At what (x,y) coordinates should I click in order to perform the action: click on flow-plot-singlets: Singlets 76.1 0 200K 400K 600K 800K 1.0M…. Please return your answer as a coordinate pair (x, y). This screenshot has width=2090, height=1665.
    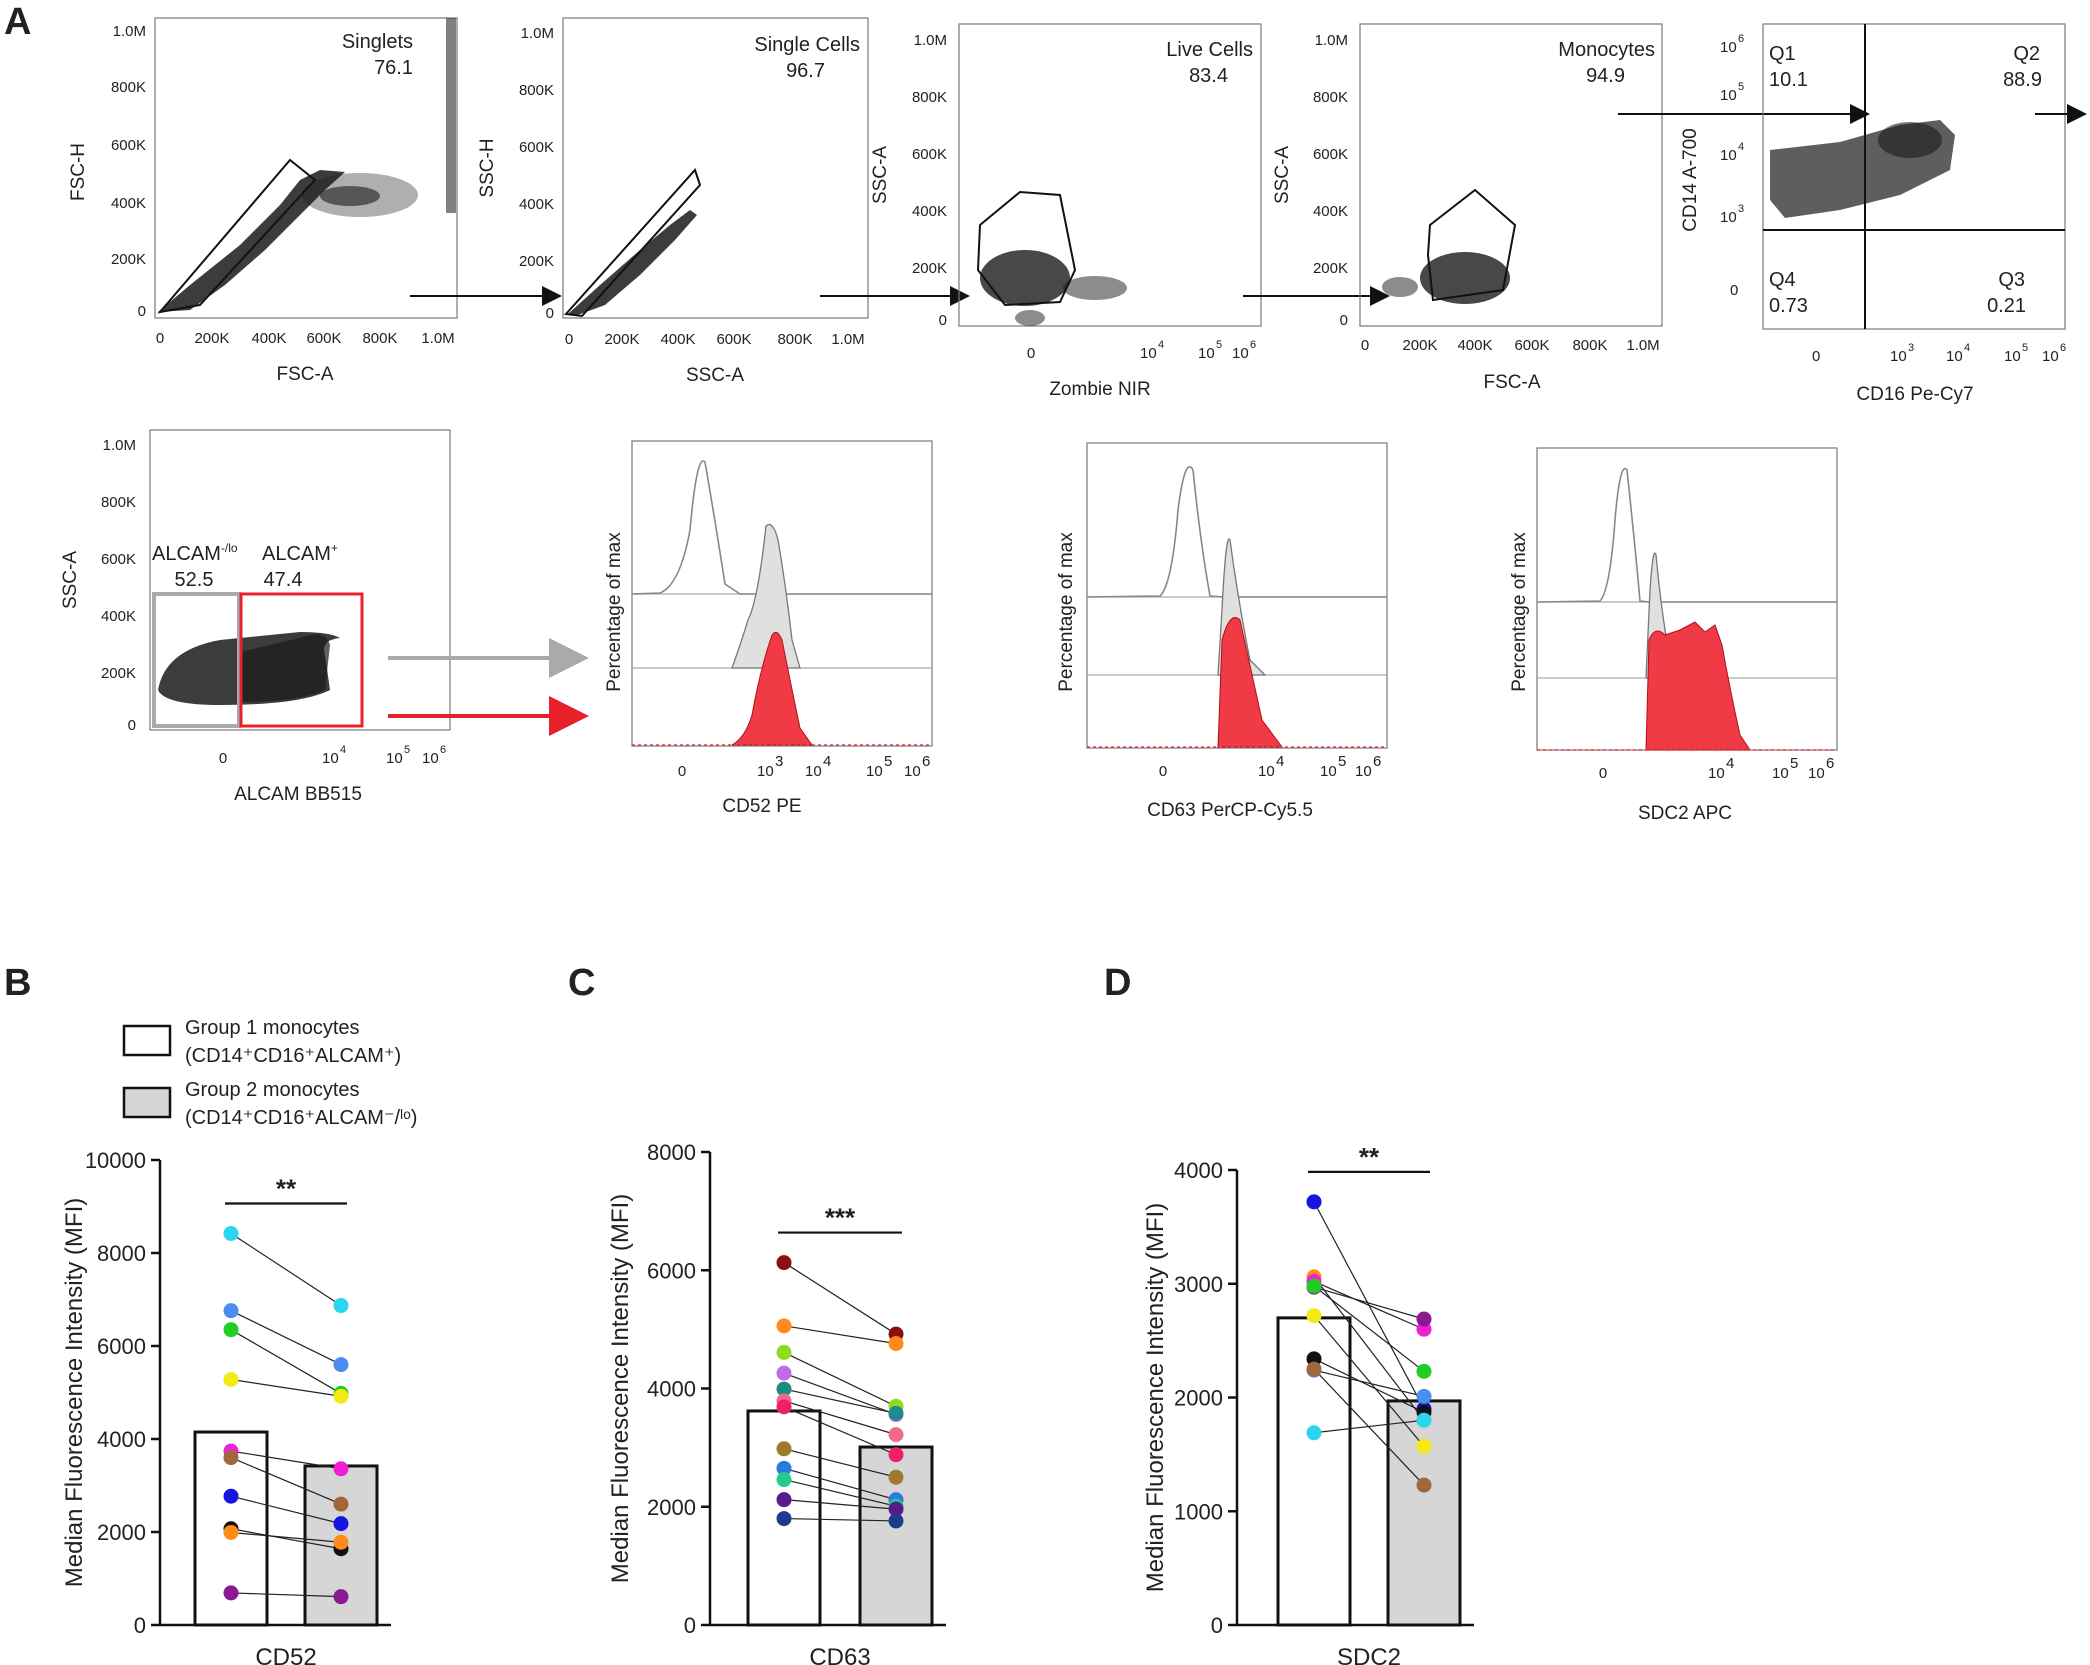
    Looking at the image, I should click on (263, 201).